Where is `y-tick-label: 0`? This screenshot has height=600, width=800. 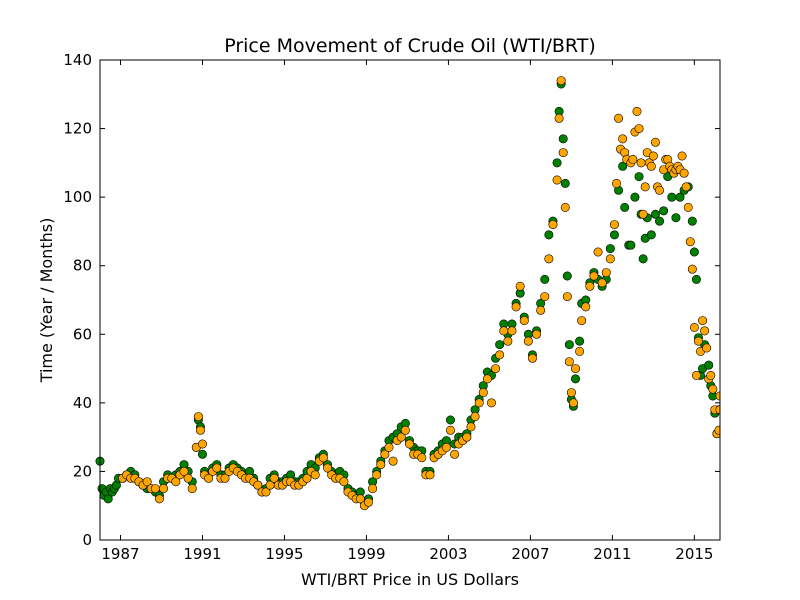 y-tick-label: 0 is located at coordinates (87, 540).